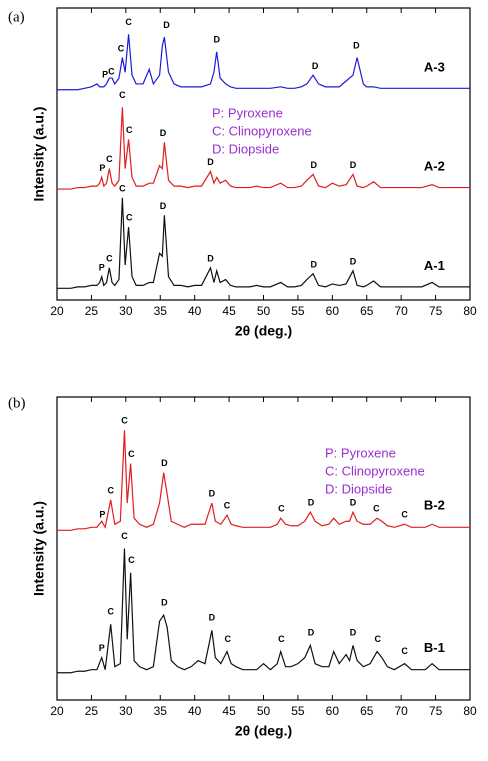  I want to click on panel-label: (b), so click(17, 403).